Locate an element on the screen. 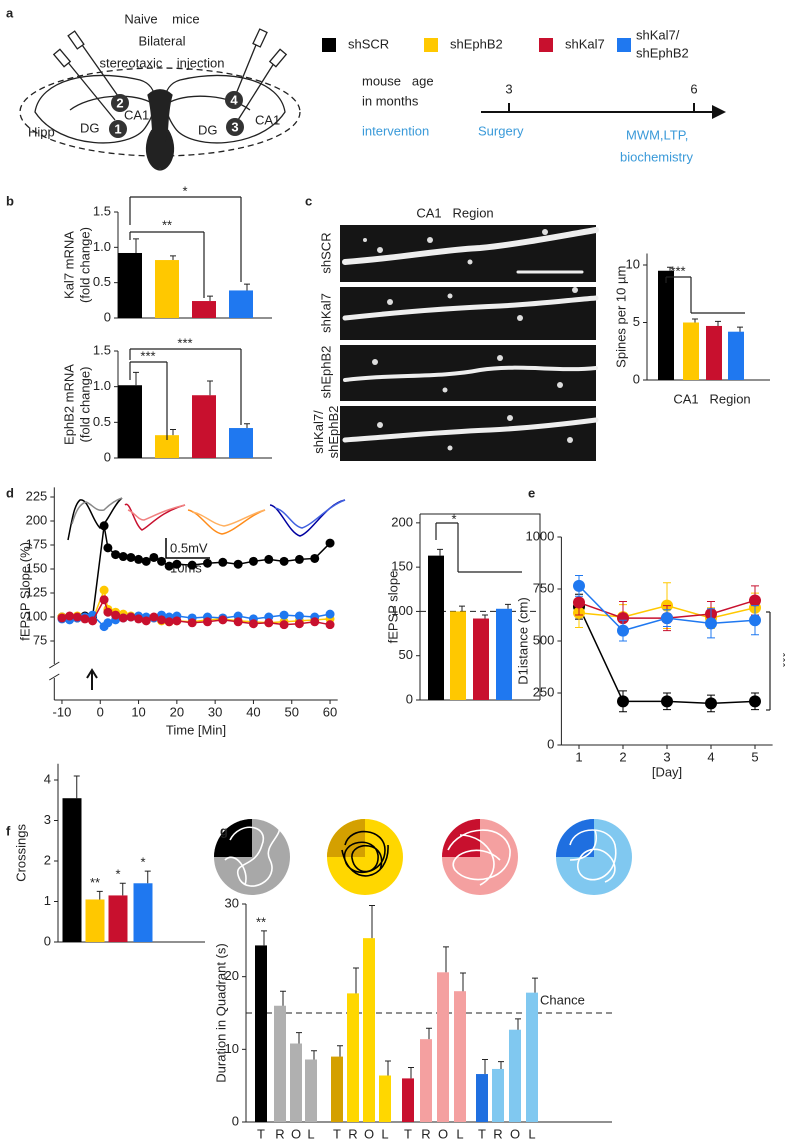  injection-site is located at coordinates (118, 129).